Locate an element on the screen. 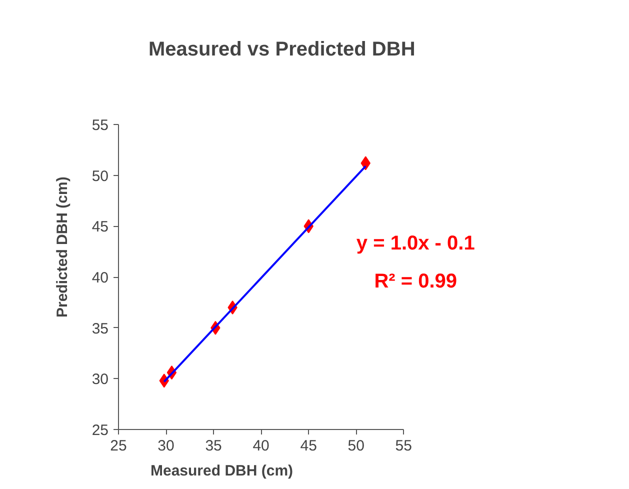  y-tick-label: 35 is located at coordinates (100, 329).